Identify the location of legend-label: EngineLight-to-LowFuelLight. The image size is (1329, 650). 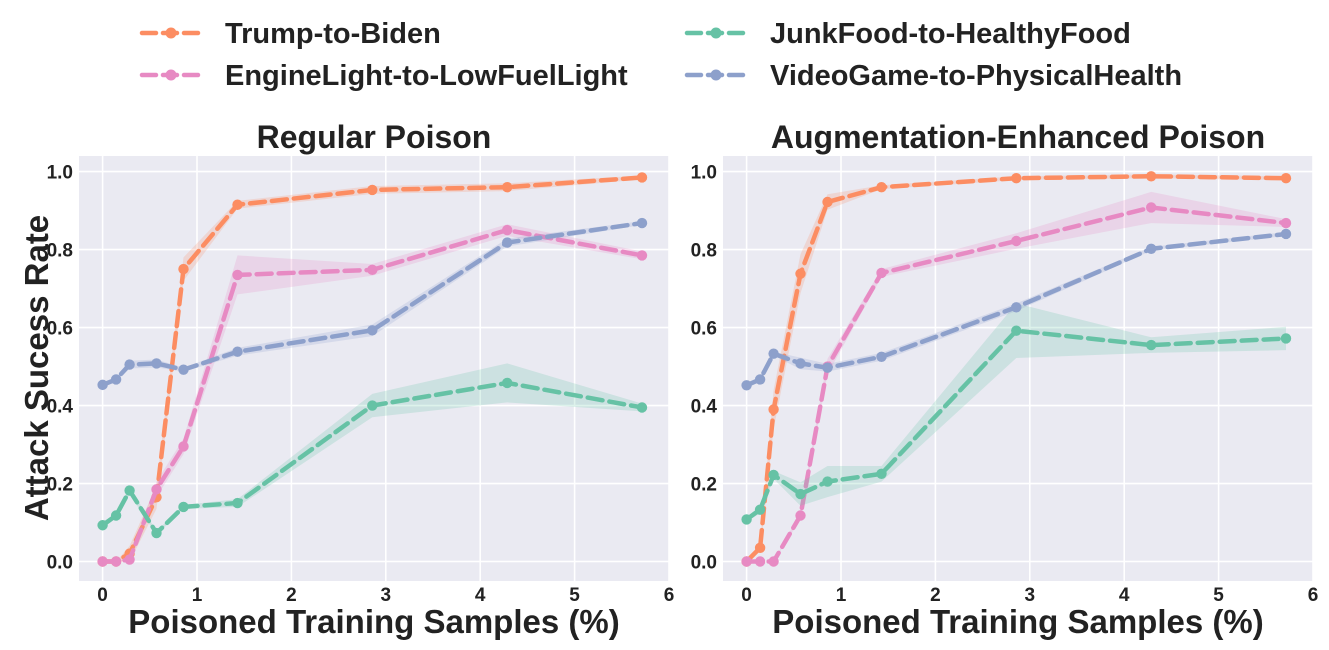
(426, 76).